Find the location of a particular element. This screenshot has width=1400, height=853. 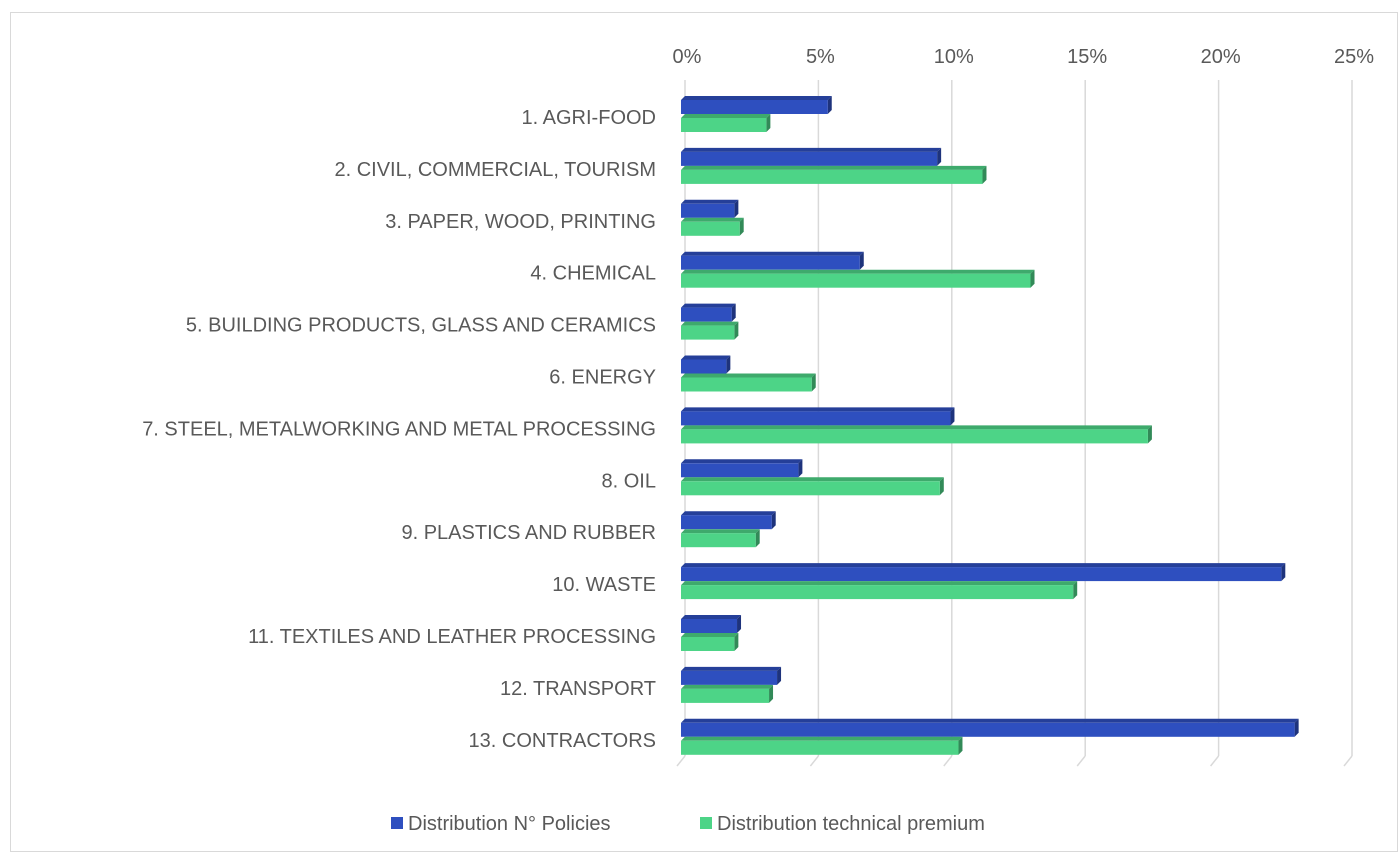

legend-label: Distribution technical premium is located at coordinates (851, 824).